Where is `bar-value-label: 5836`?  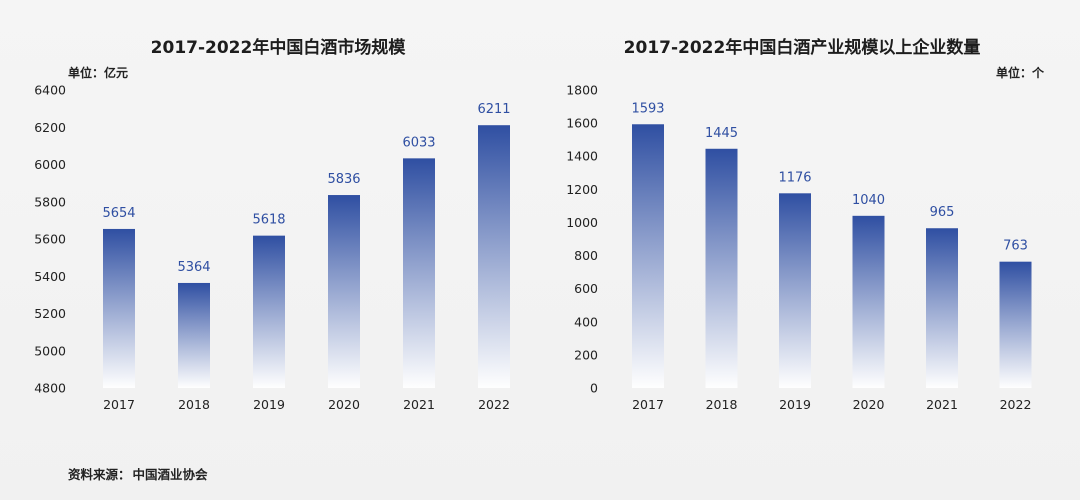
bar-value-label: 5836 is located at coordinates (343, 179).